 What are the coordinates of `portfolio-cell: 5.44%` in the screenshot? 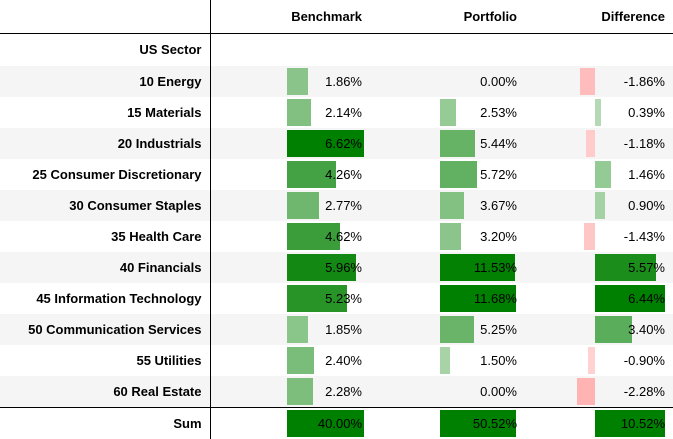 It's located at (447, 143).